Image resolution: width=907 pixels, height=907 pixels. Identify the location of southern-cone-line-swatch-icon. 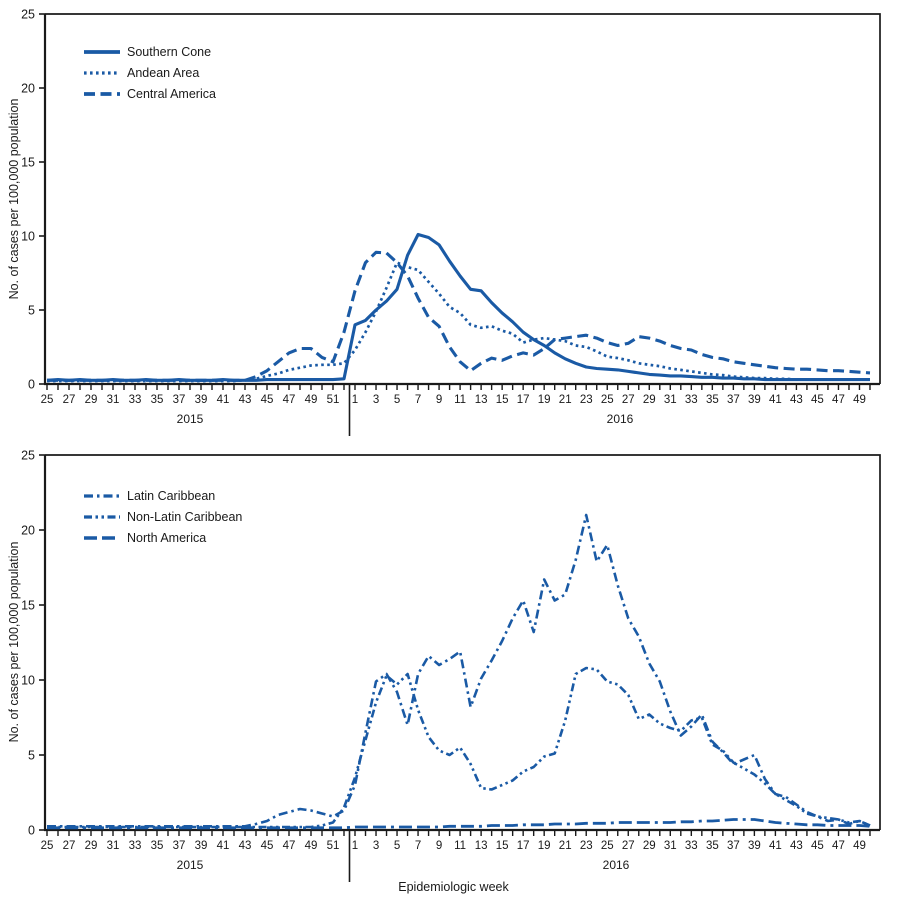
(102, 52).